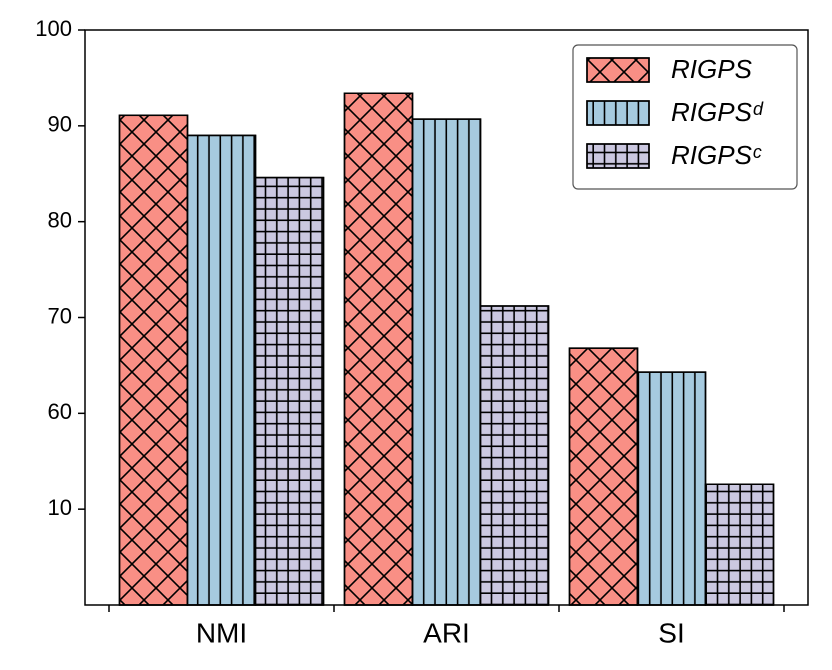 This screenshot has width=832, height=670. I want to click on y-tick-label: 100, so click(53, 28).